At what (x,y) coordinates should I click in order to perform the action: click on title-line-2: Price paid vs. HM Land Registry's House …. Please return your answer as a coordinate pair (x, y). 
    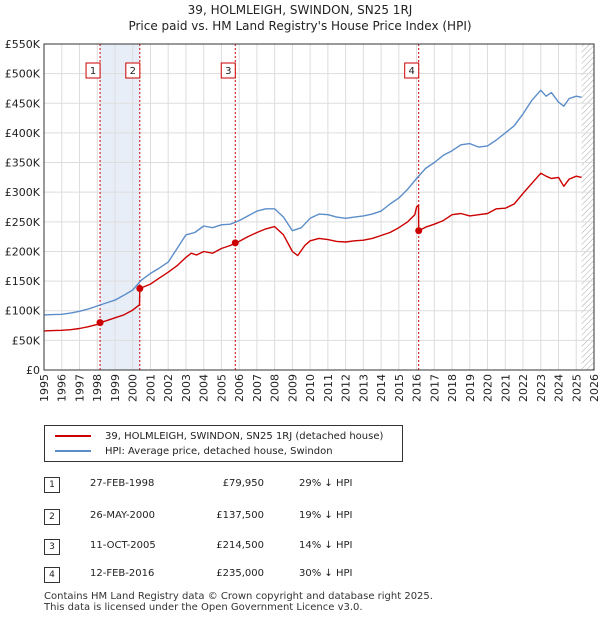
    Looking at the image, I should click on (300, 26).